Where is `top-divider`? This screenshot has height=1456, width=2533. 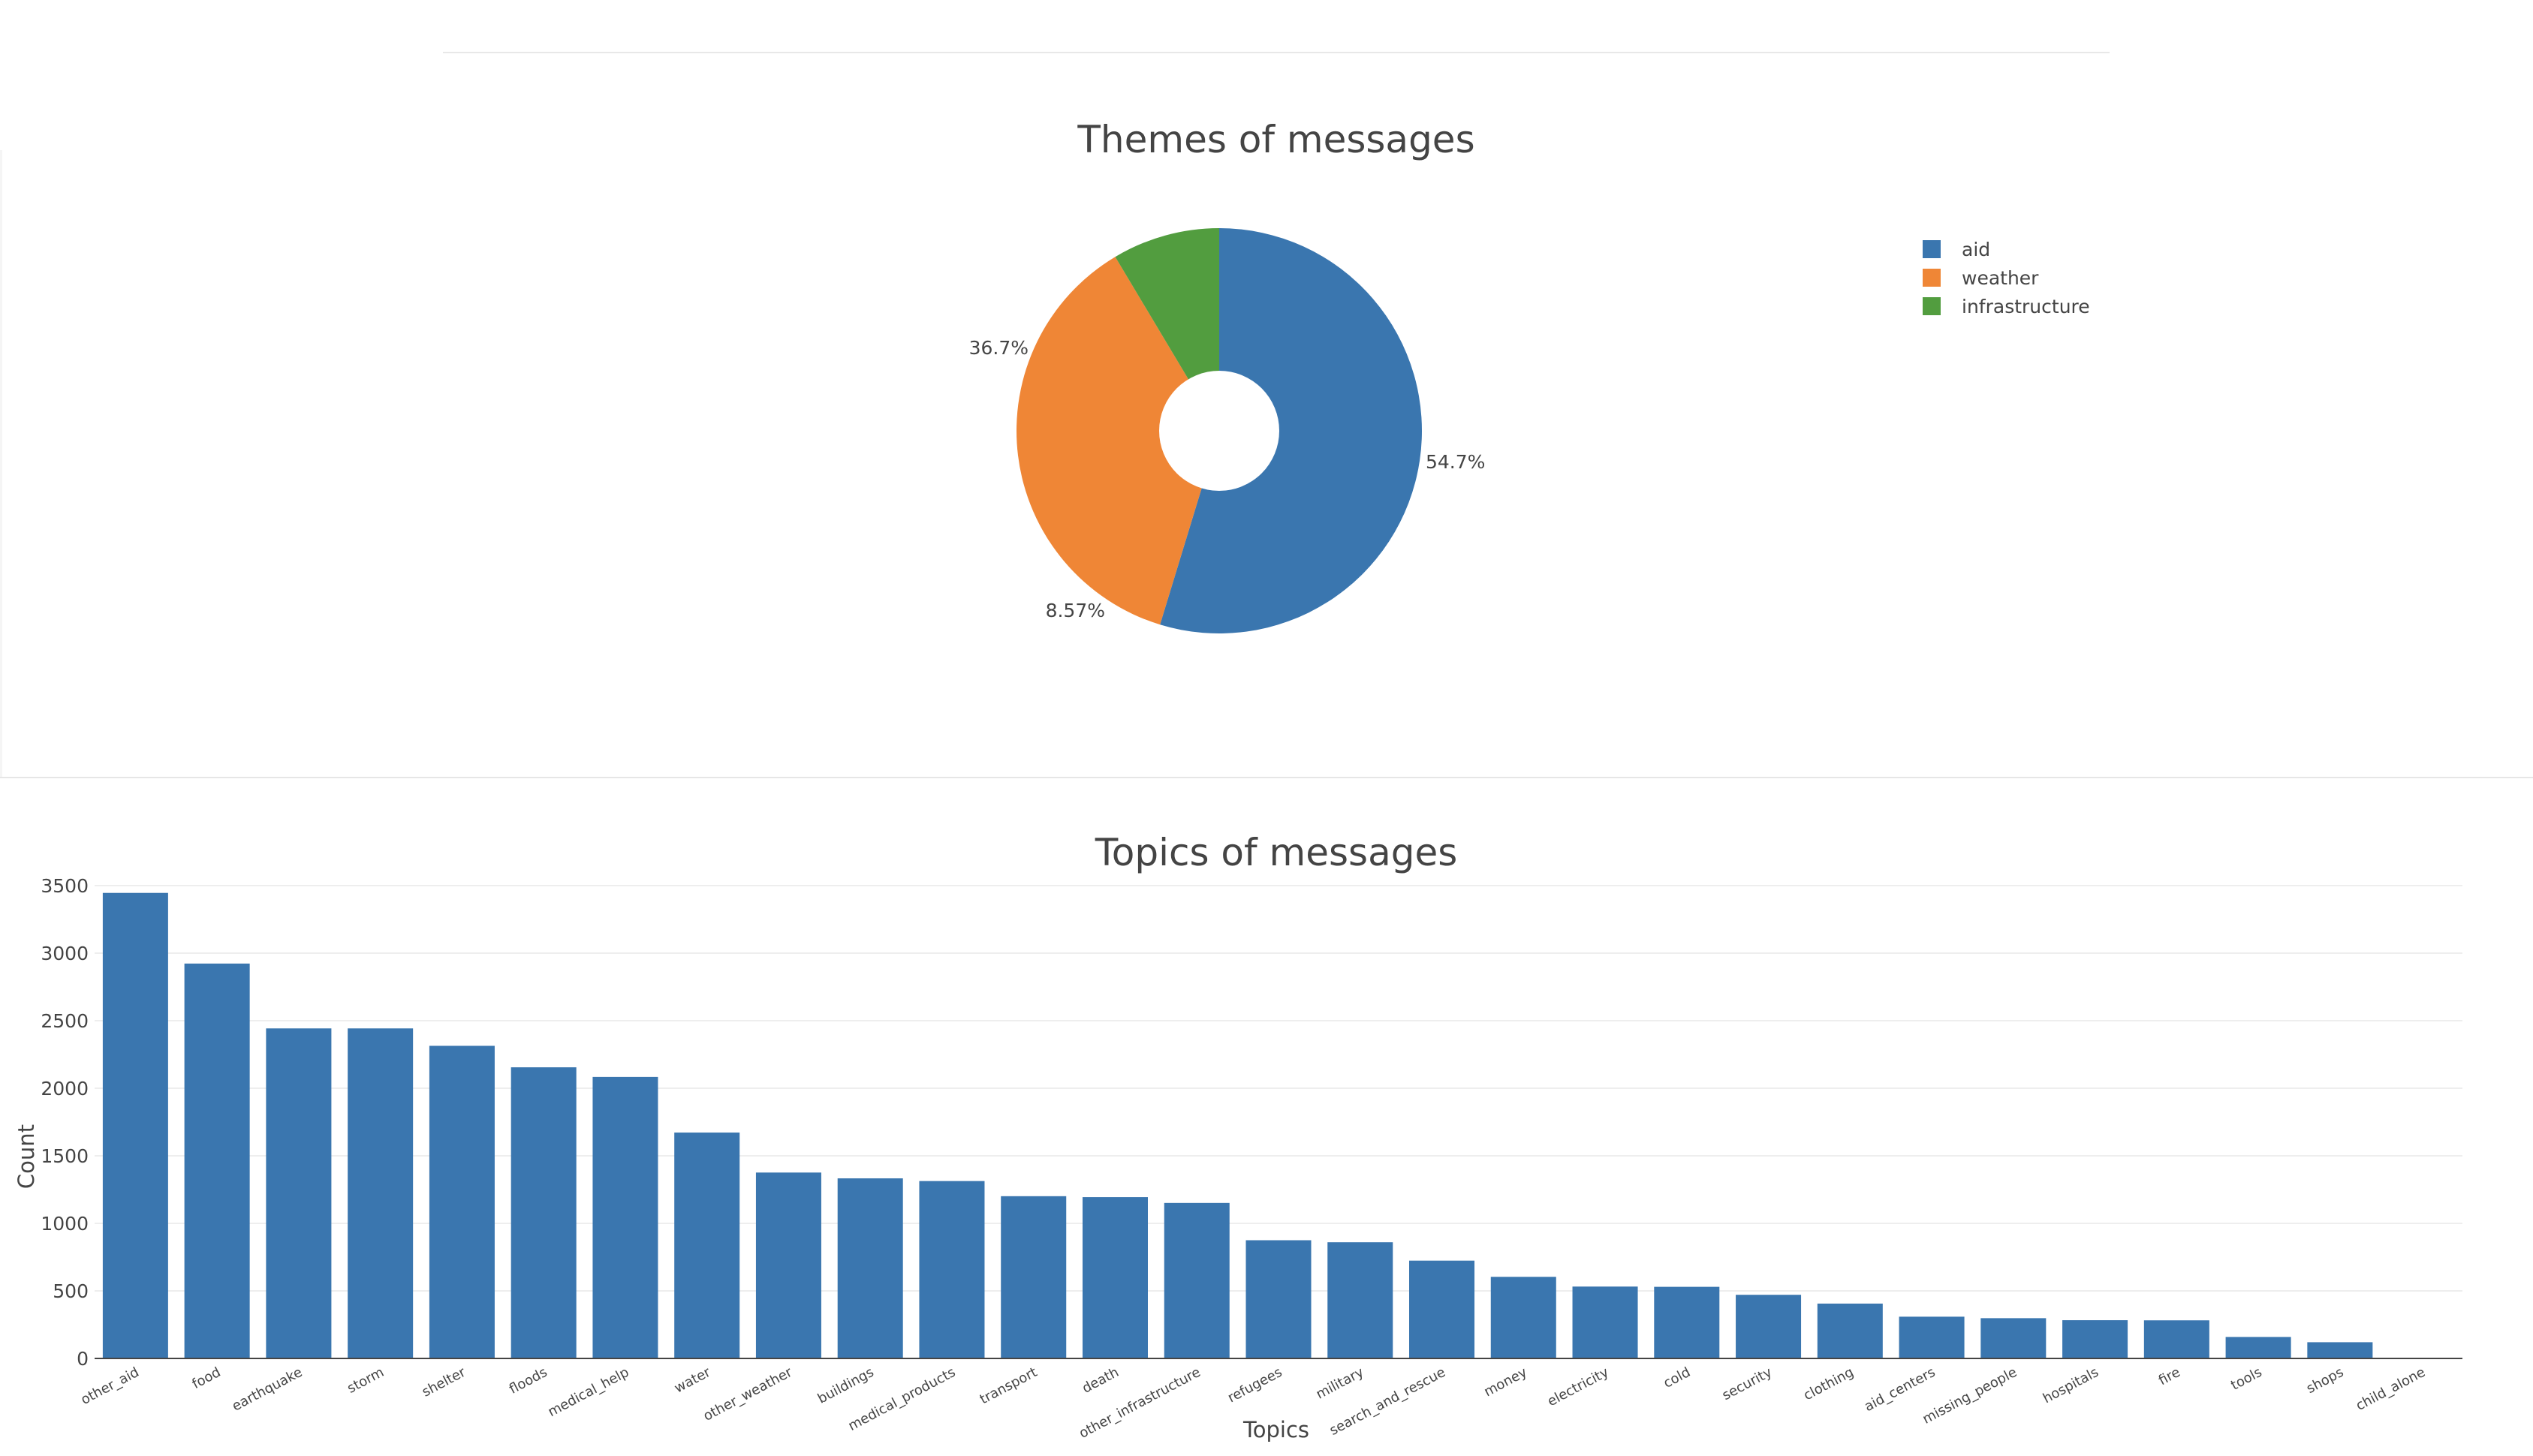 top-divider is located at coordinates (1277, 52).